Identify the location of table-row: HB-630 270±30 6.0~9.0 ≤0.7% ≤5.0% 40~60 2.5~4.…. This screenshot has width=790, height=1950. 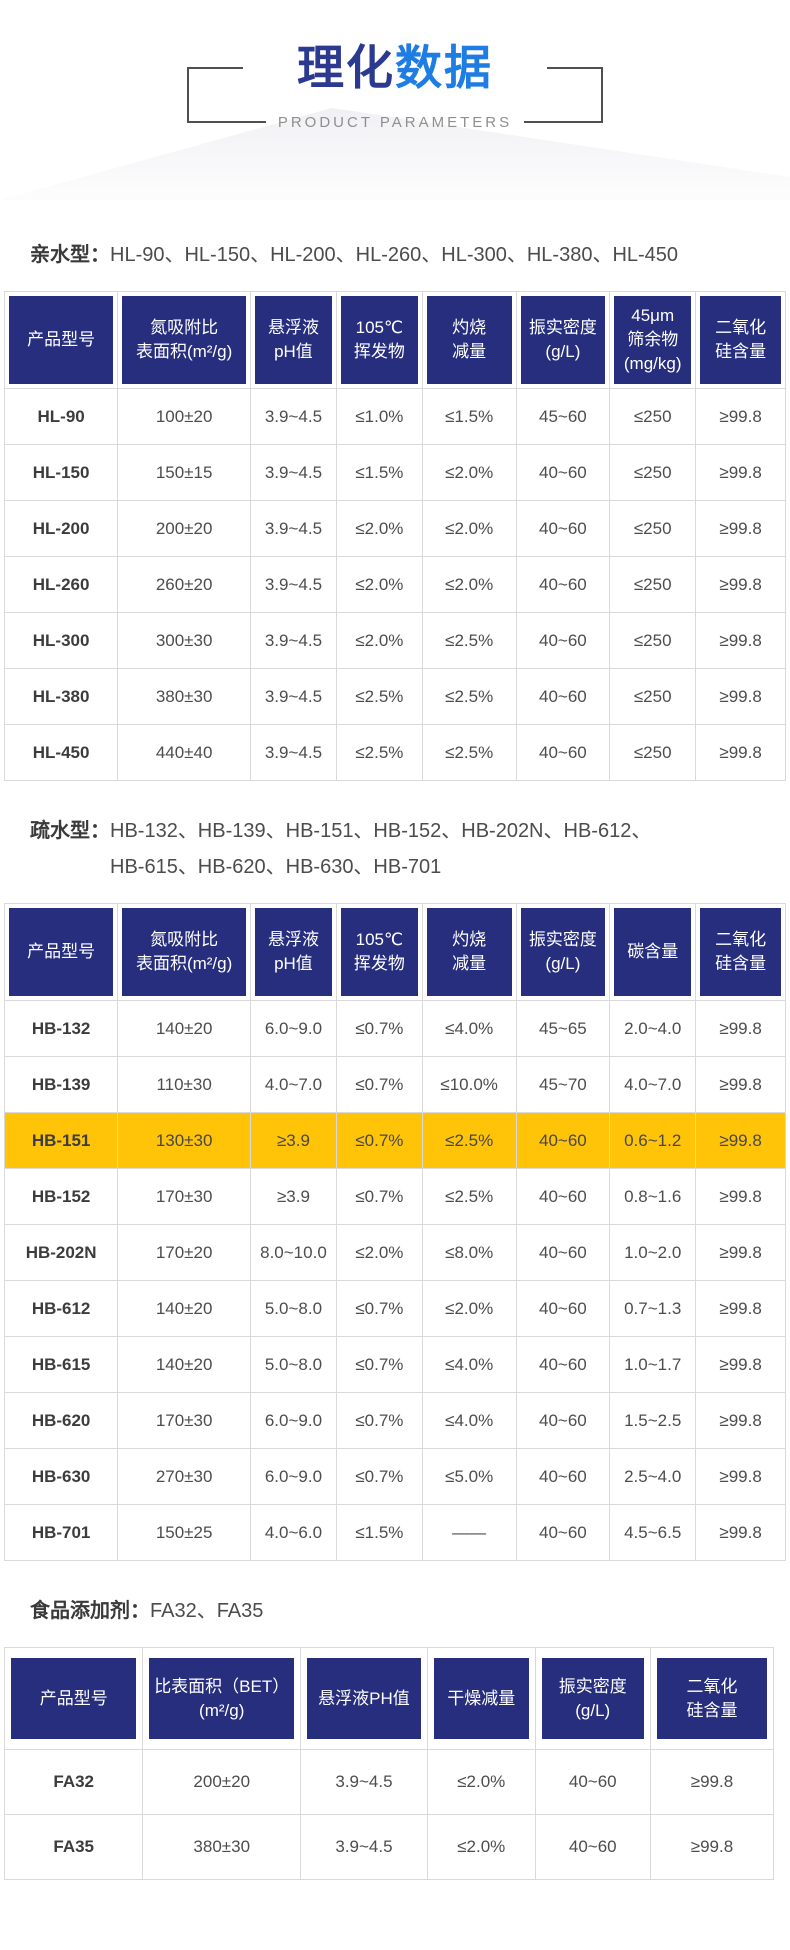
(394, 1476).